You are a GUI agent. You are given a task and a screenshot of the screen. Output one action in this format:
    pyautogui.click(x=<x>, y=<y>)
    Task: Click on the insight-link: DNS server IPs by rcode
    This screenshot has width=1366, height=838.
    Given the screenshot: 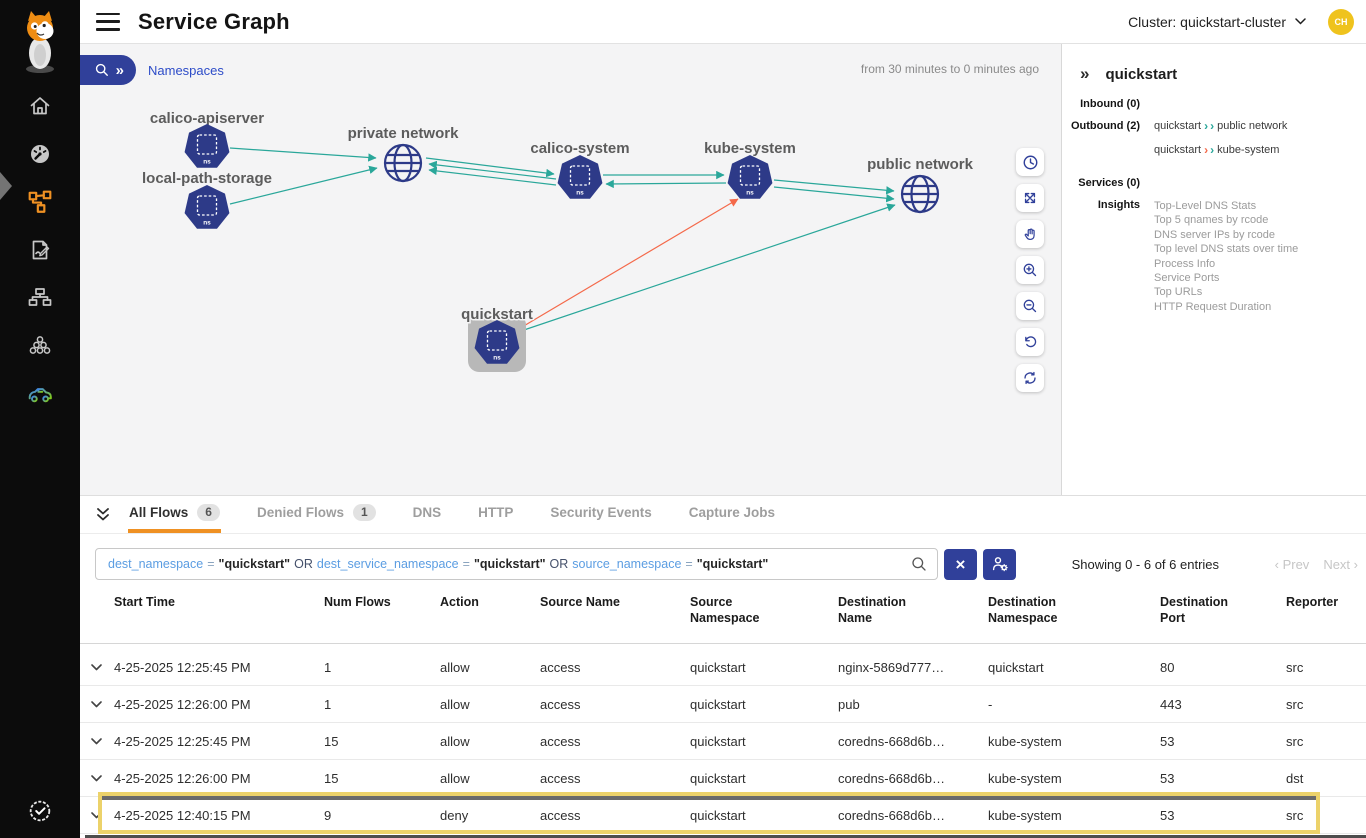 What is the action you would take?
    pyautogui.click(x=1215, y=234)
    